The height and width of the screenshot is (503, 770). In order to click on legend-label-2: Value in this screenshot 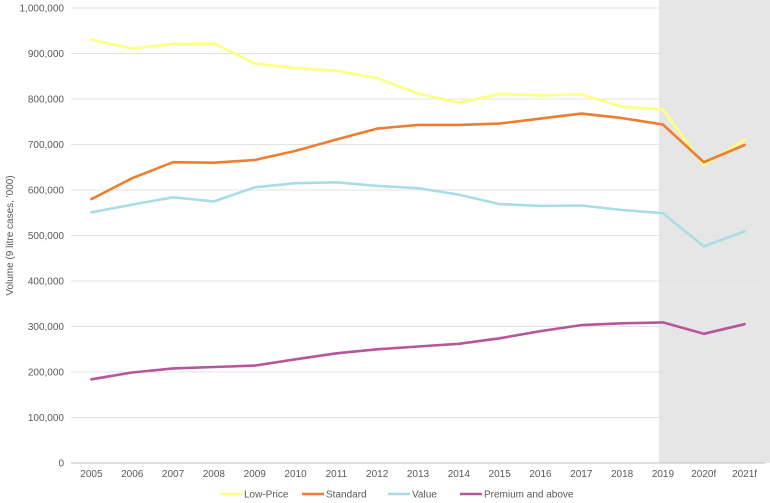, I will do `click(424, 495)`.